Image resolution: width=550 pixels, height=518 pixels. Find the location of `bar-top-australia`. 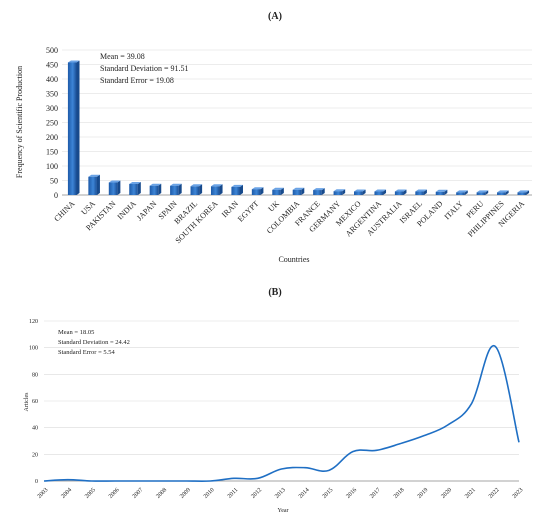

bar-top-australia is located at coordinates (400, 190).